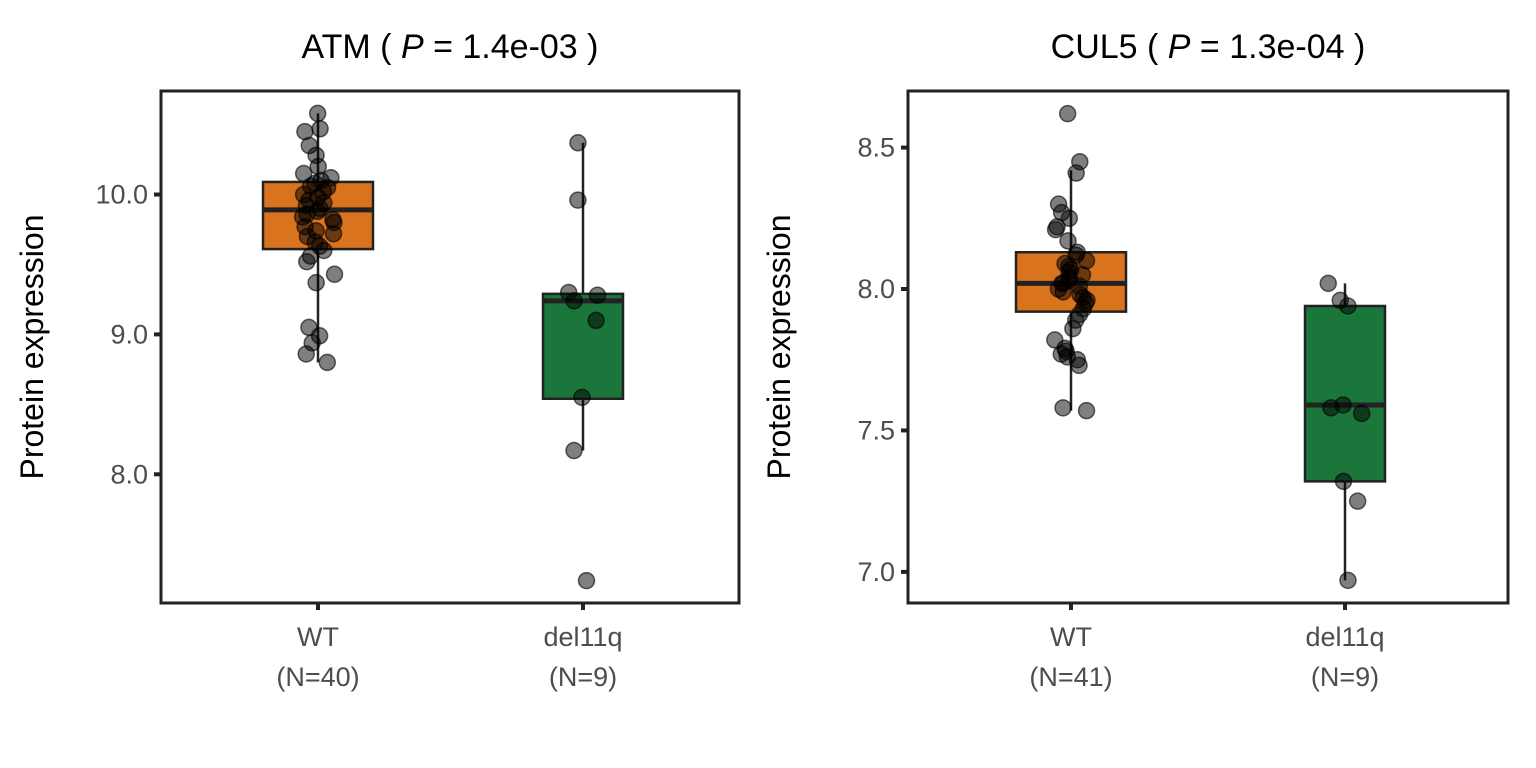 The image size is (1536, 768). I want to click on title-gene: ATM, so click(335, 47).